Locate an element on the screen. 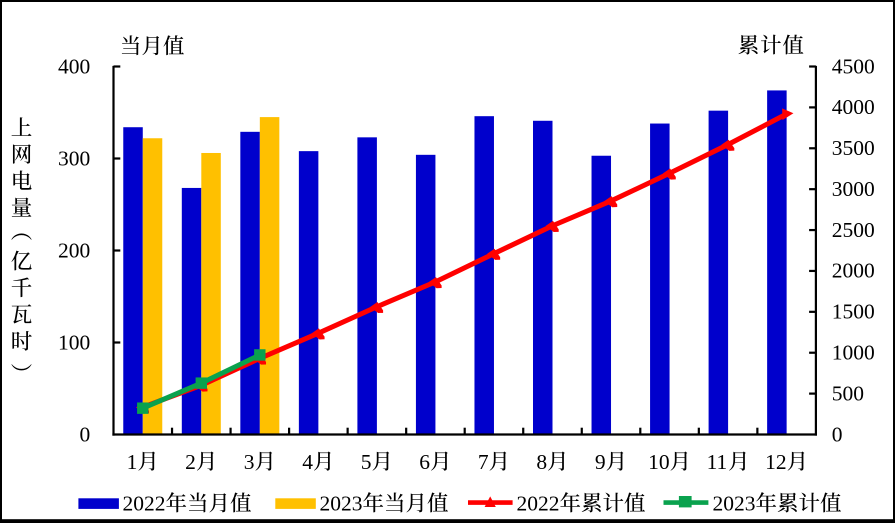  svg-text: 7 is located at coordinates (483, 462).